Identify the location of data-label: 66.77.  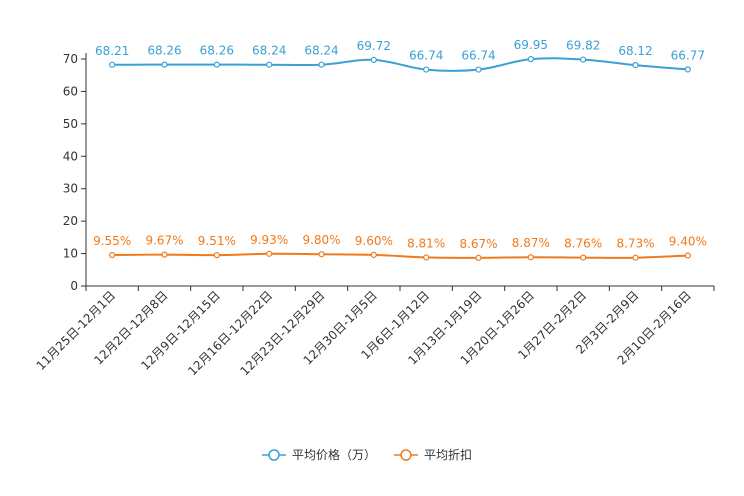
(688, 55).